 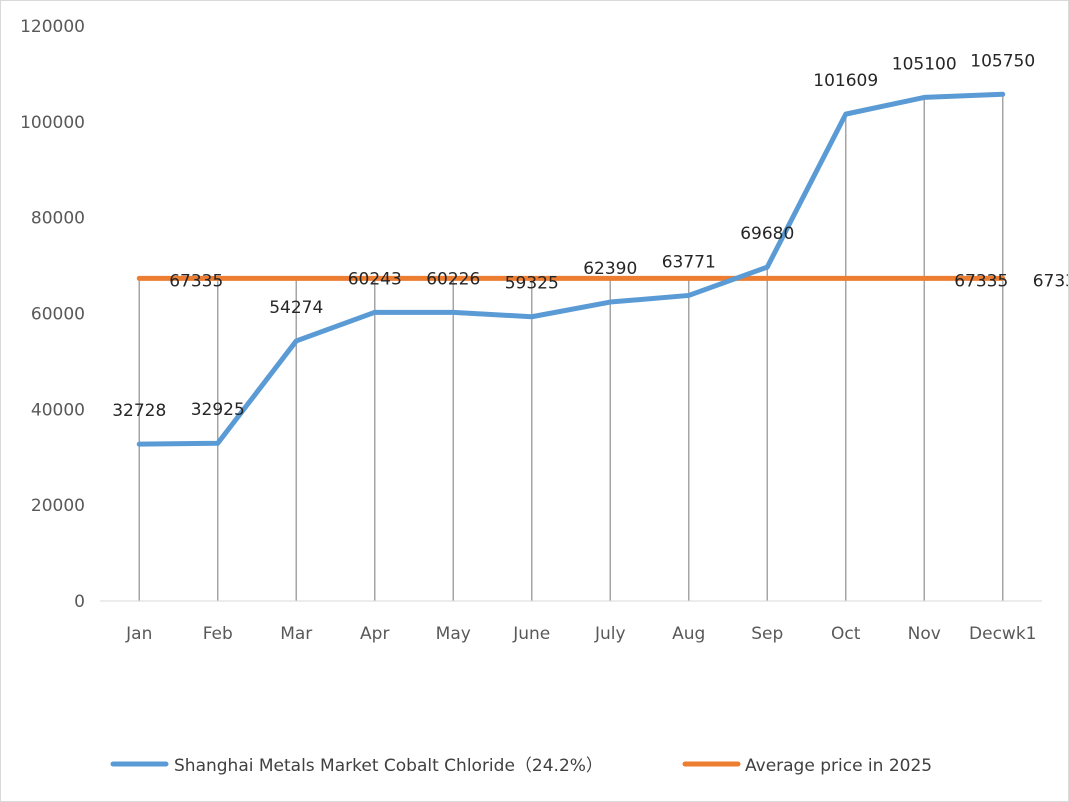 I want to click on data-label: 60243, so click(x=375, y=279).